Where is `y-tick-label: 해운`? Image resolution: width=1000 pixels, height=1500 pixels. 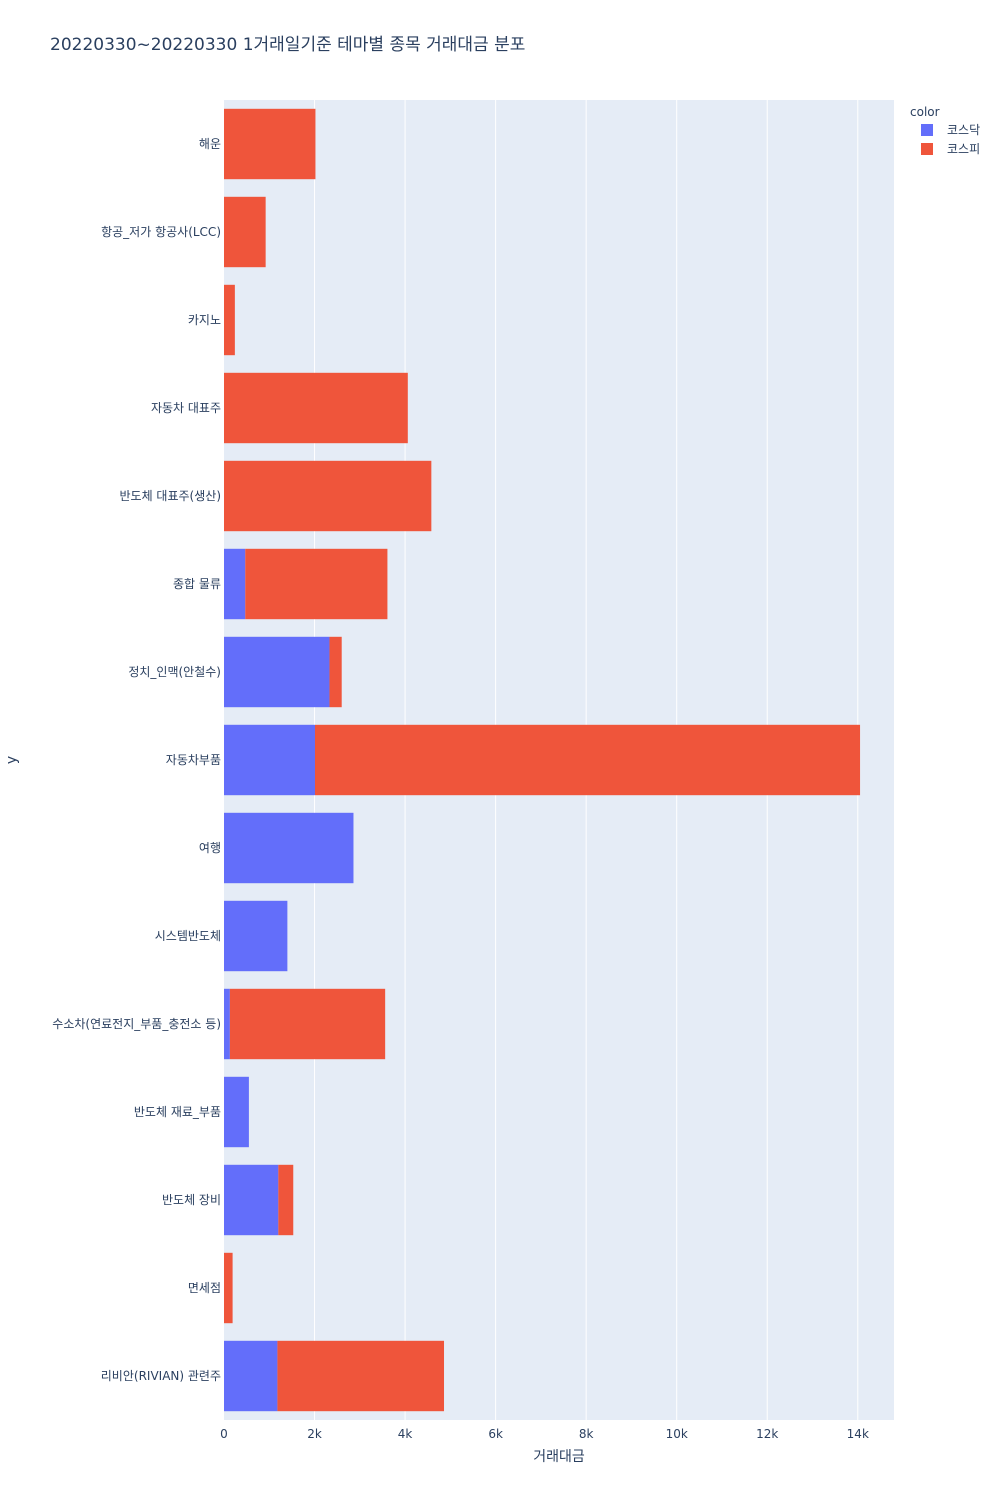 y-tick-label: 해운 is located at coordinates (210, 144).